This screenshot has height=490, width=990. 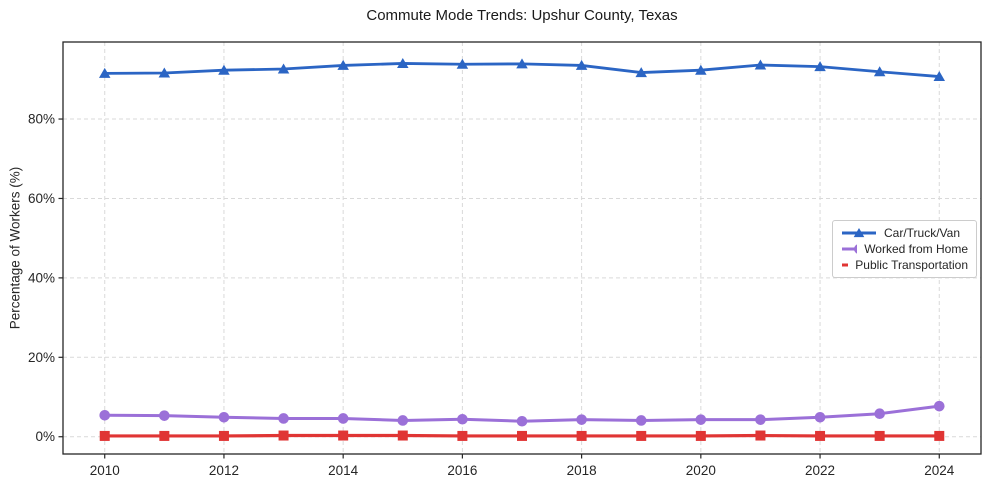 What do you see at coordinates (462, 470) in the screenshot?
I see `x-tick-label: 2016` at bounding box center [462, 470].